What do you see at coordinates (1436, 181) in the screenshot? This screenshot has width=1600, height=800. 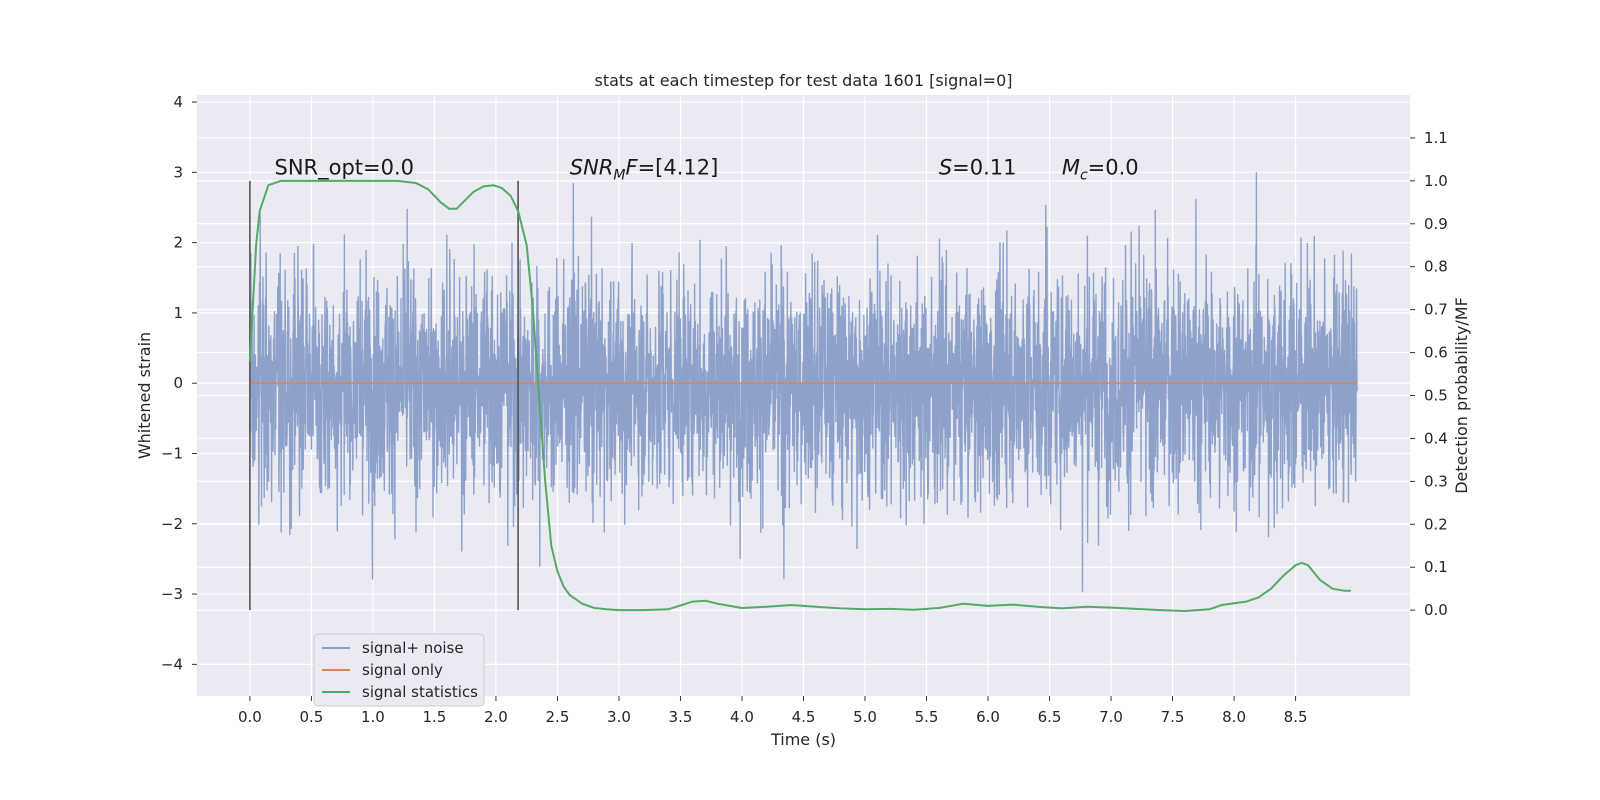 I see `y-right-tick-label: 1.0` at bounding box center [1436, 181].